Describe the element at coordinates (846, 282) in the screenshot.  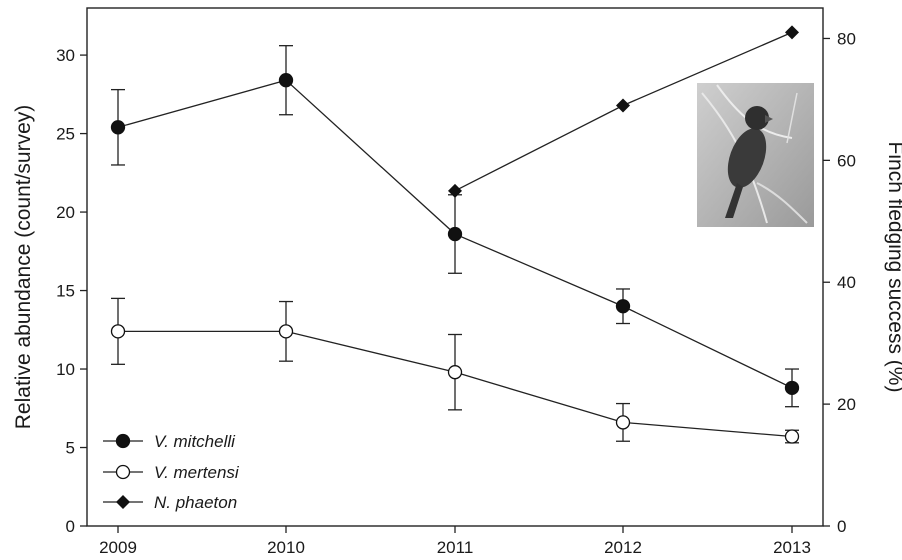
I see `right-tick-label: 40` at that location.